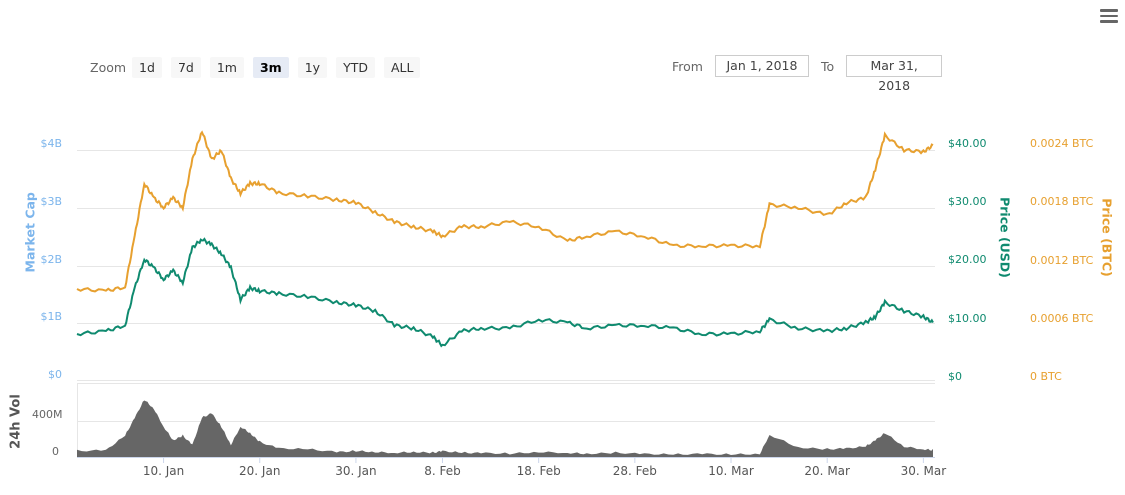  What do you see at coordinates (538, 471) in the screenshot?
I see `x-tick-label: 18. Feb` at bounding box center [538, 471].